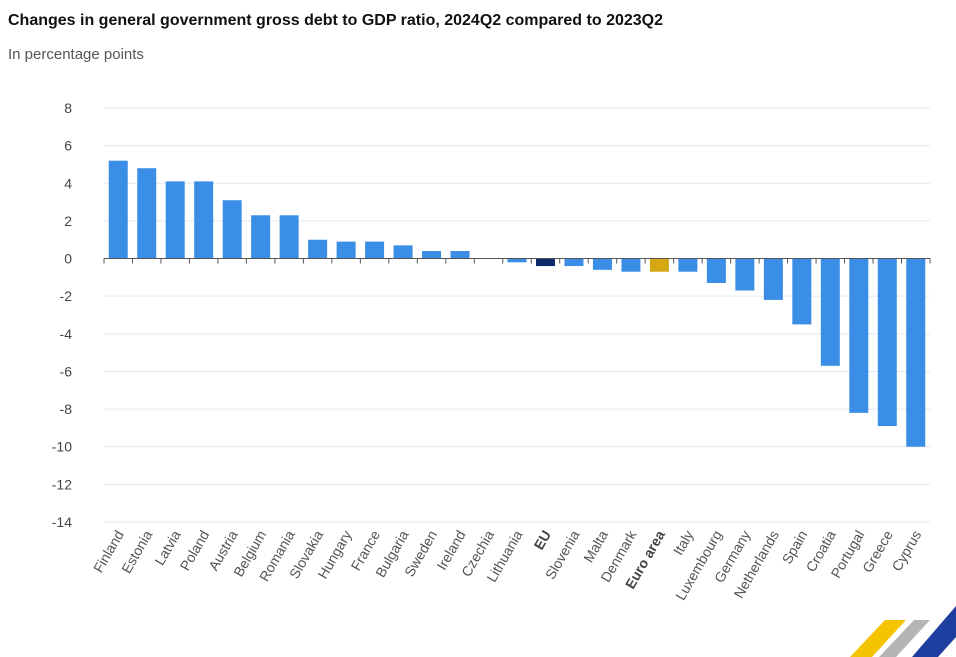 Image resolution: width=956 pixels, height=657 pixels. I want to click on bar-luxembourg, so click(716, 271).